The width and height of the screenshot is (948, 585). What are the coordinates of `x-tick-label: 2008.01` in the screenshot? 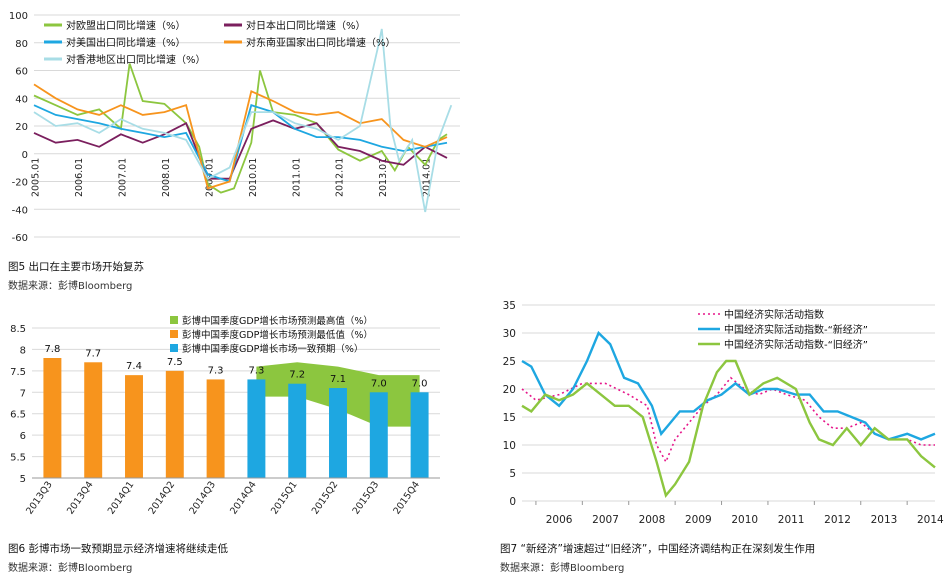 It's located at (166, 177).